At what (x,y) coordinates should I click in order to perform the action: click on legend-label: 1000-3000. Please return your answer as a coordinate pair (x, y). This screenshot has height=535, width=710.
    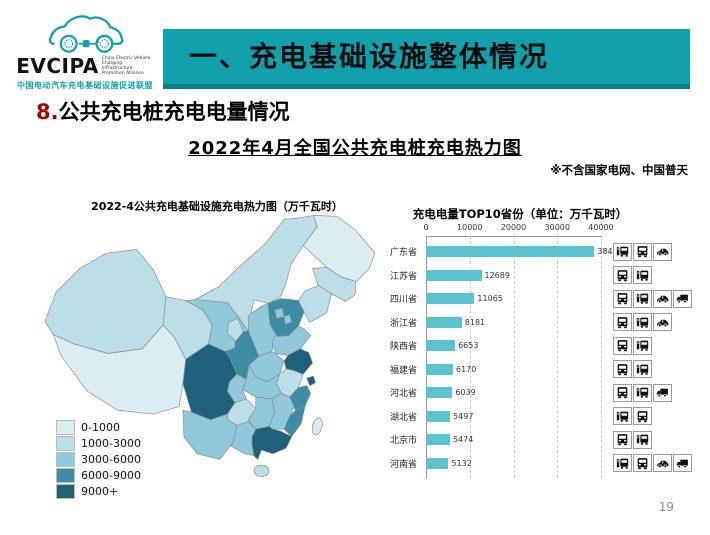
    Looking at the image, I should click on (111, 443).